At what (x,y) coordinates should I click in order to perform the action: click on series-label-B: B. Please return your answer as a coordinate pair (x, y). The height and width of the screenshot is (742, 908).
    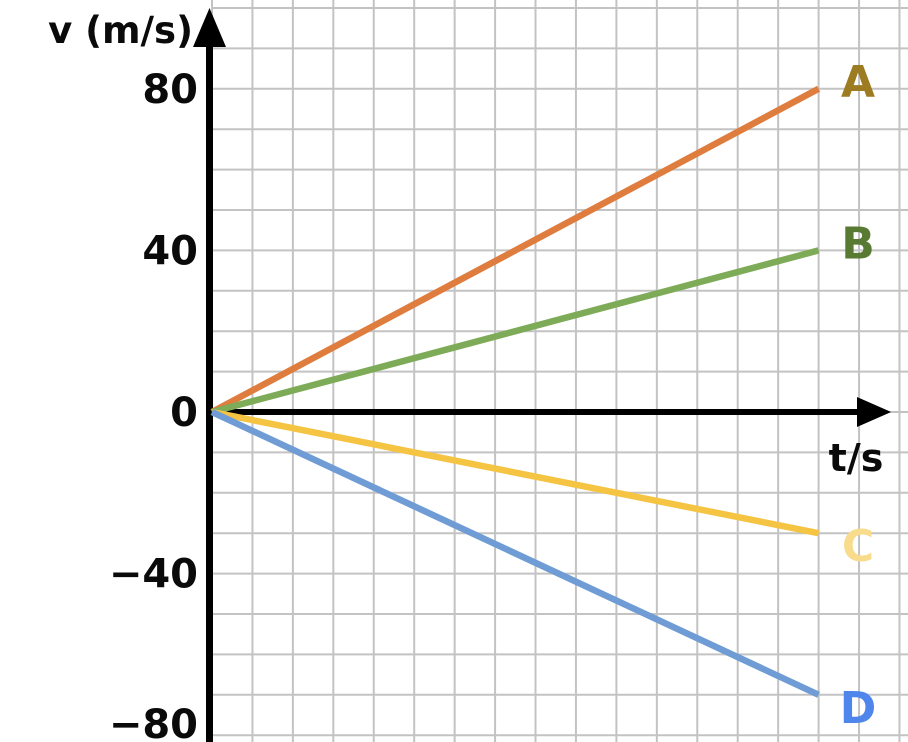
    Looking at the image, I should click on (858, 243).